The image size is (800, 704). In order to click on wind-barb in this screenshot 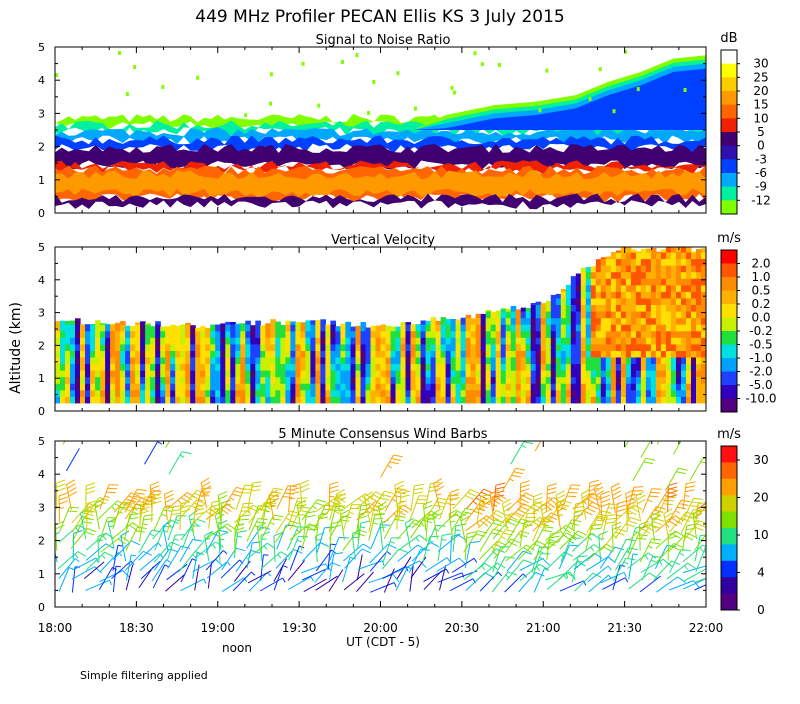, I will do `click(191, 550)`.